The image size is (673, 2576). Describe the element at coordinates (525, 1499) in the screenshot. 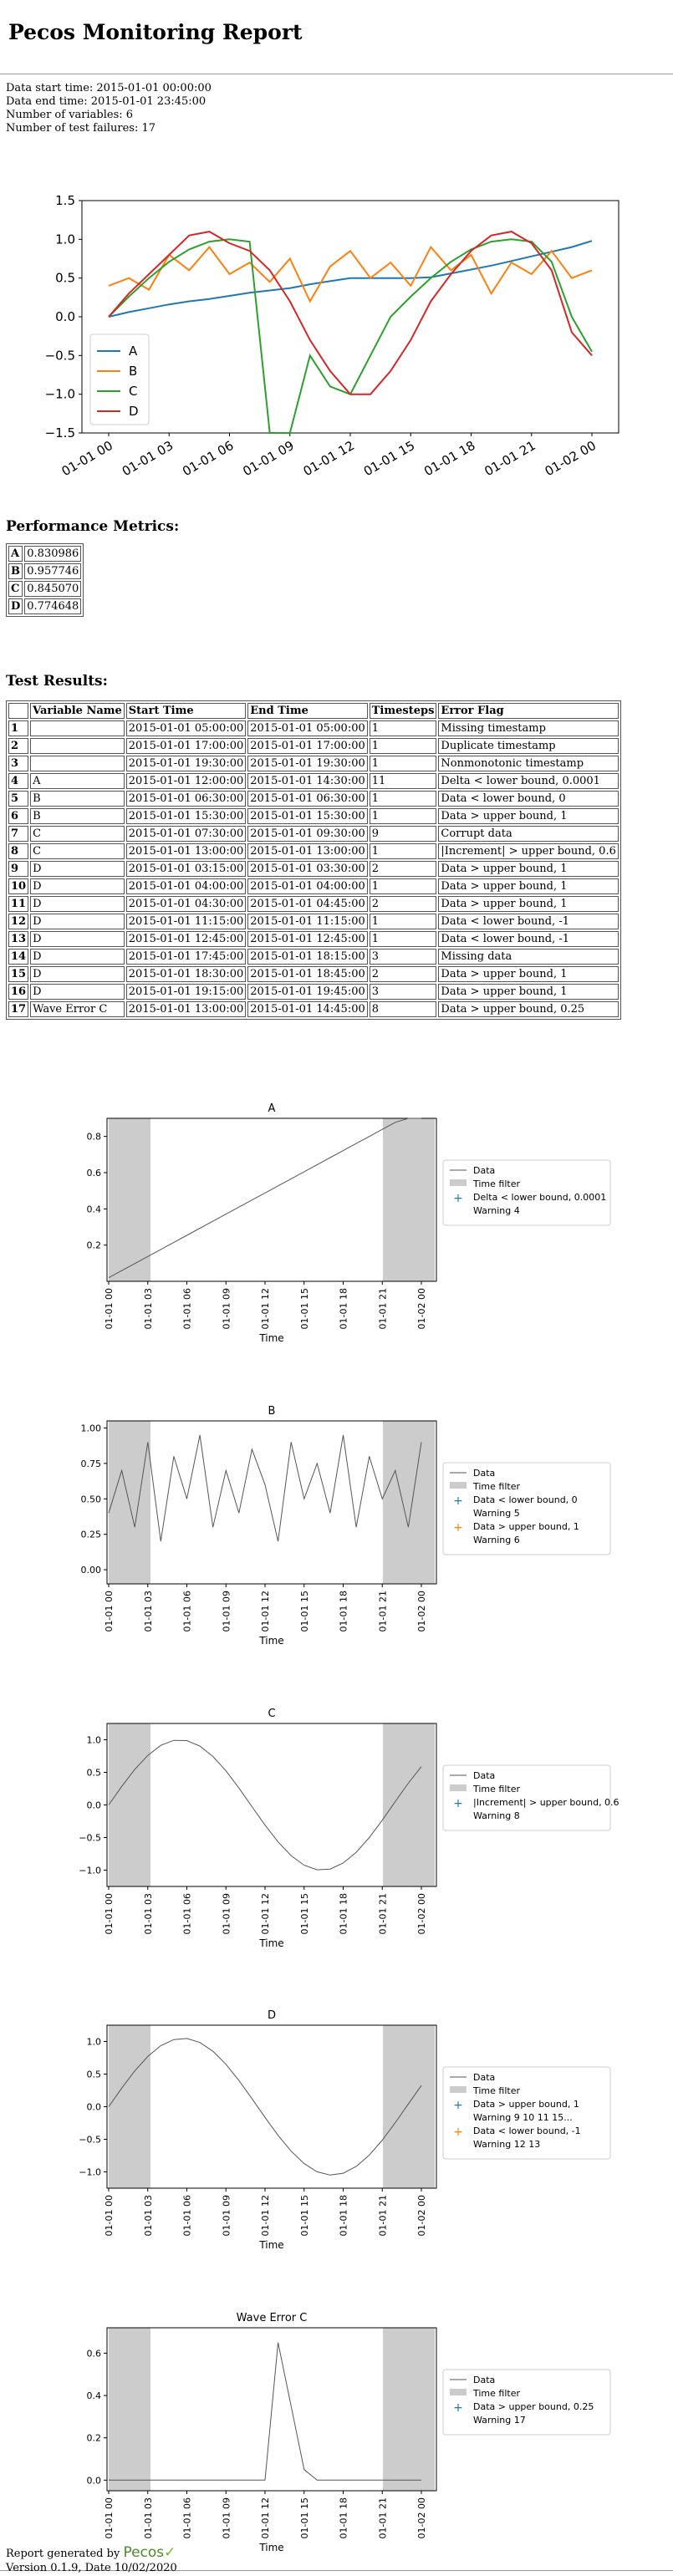

I see `legend-label: Data < lower bound, 0` at that location.